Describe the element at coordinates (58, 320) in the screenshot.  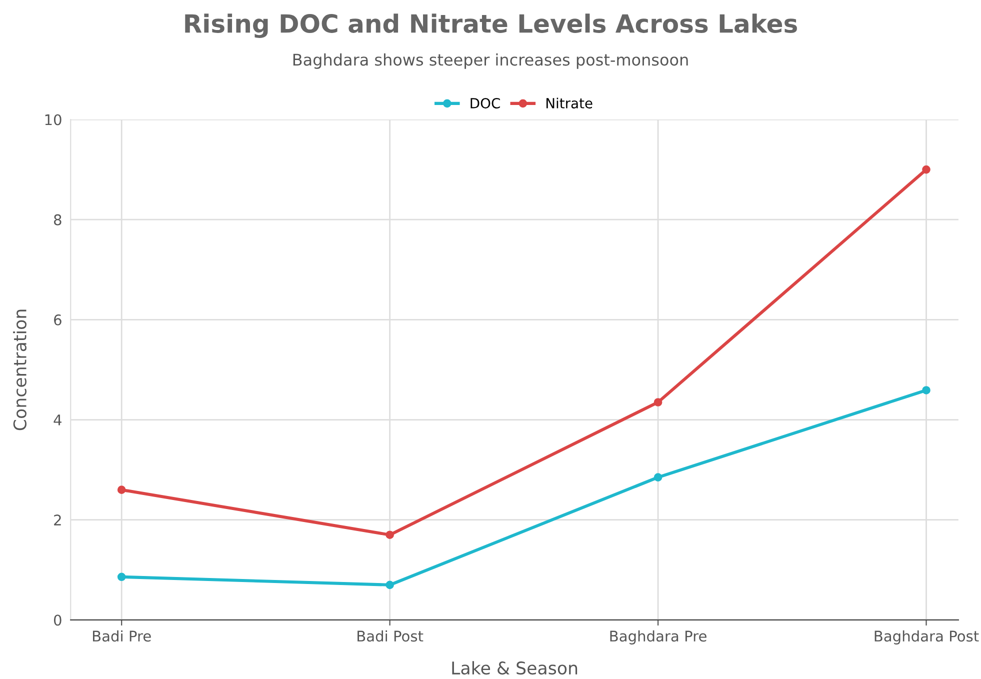
I see `y-tick-label: 6` at that location.